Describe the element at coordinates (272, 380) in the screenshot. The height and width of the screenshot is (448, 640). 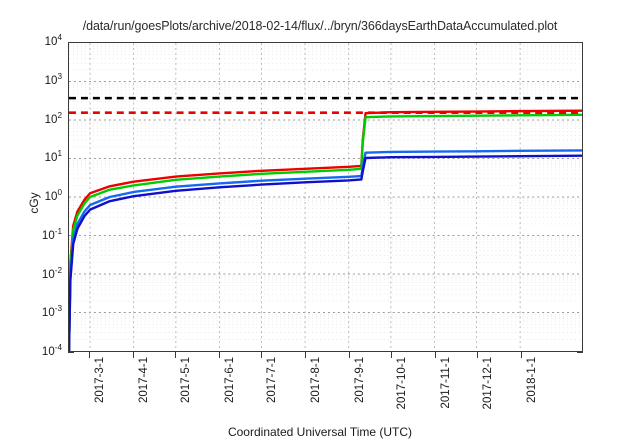
I see `x-tick-label: 2017-7-1` at that location.